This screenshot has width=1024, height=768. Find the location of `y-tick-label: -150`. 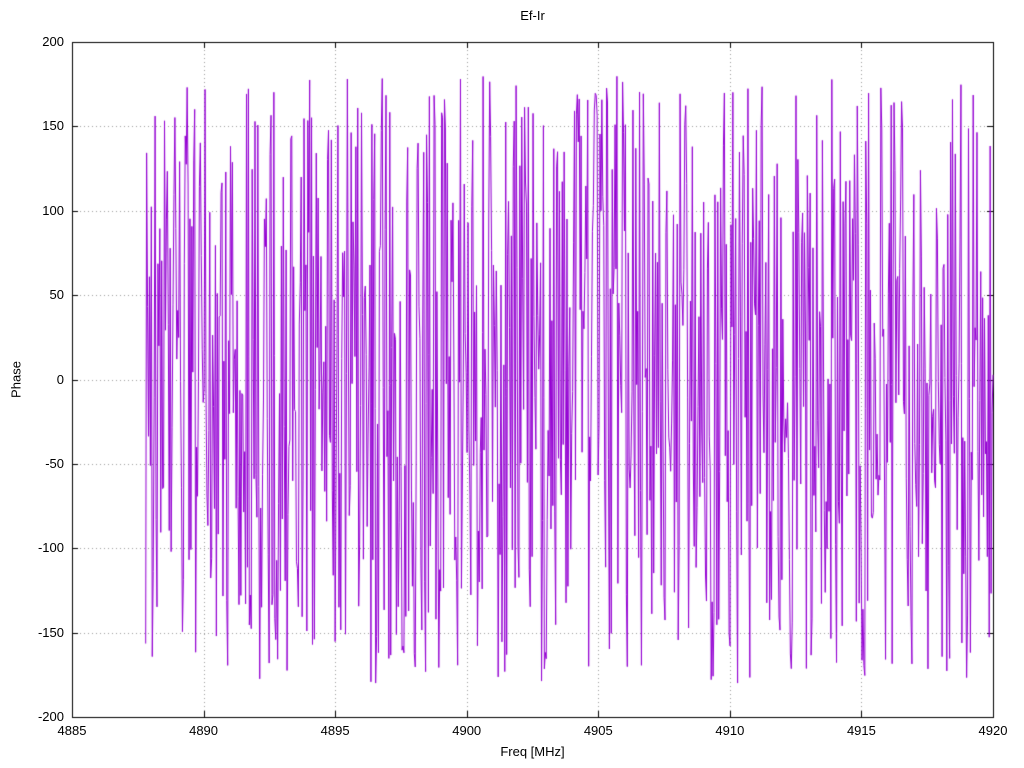

y-tick-label: -150 is located at coordinates (50, 632).